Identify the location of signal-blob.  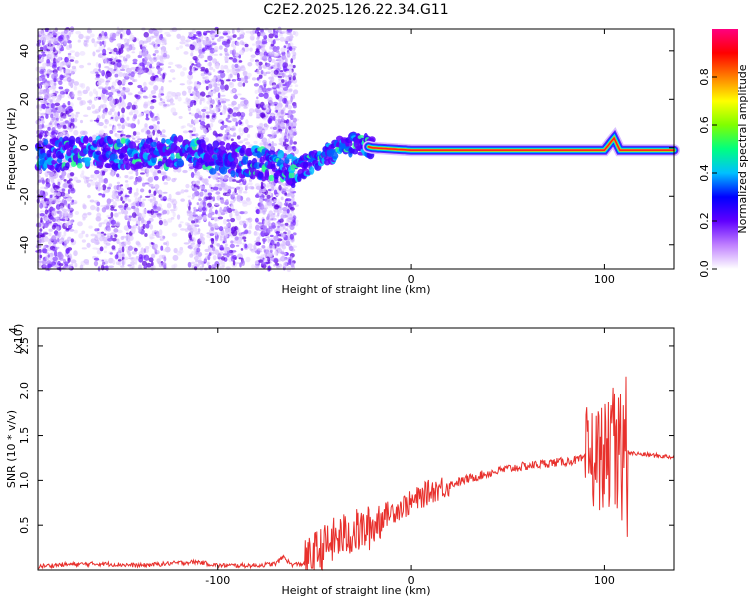
(234, 155).